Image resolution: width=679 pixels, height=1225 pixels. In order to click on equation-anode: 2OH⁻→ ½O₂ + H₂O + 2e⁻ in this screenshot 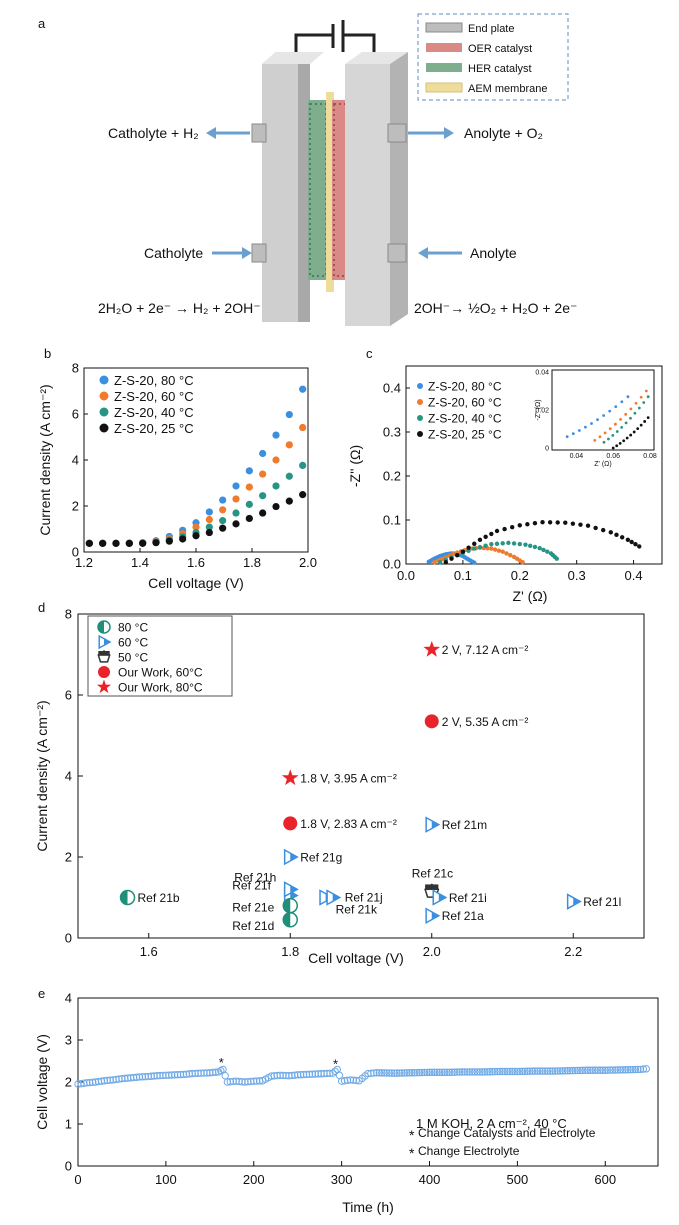, I will do `click(495, 308)`.